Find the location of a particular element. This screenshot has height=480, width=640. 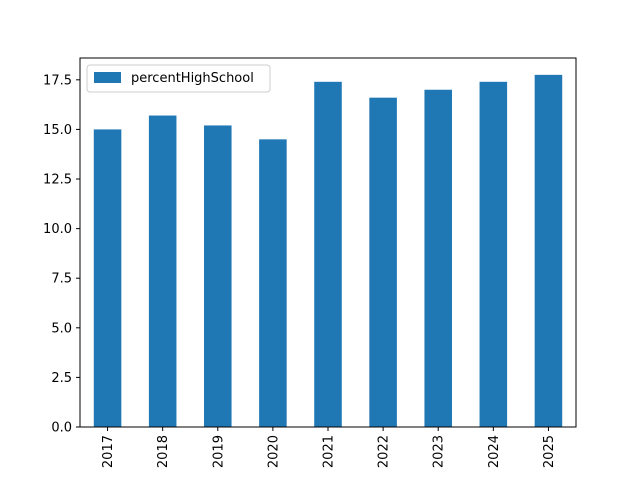

x-tick-label: 2019 is located at coordinates (218, 451).